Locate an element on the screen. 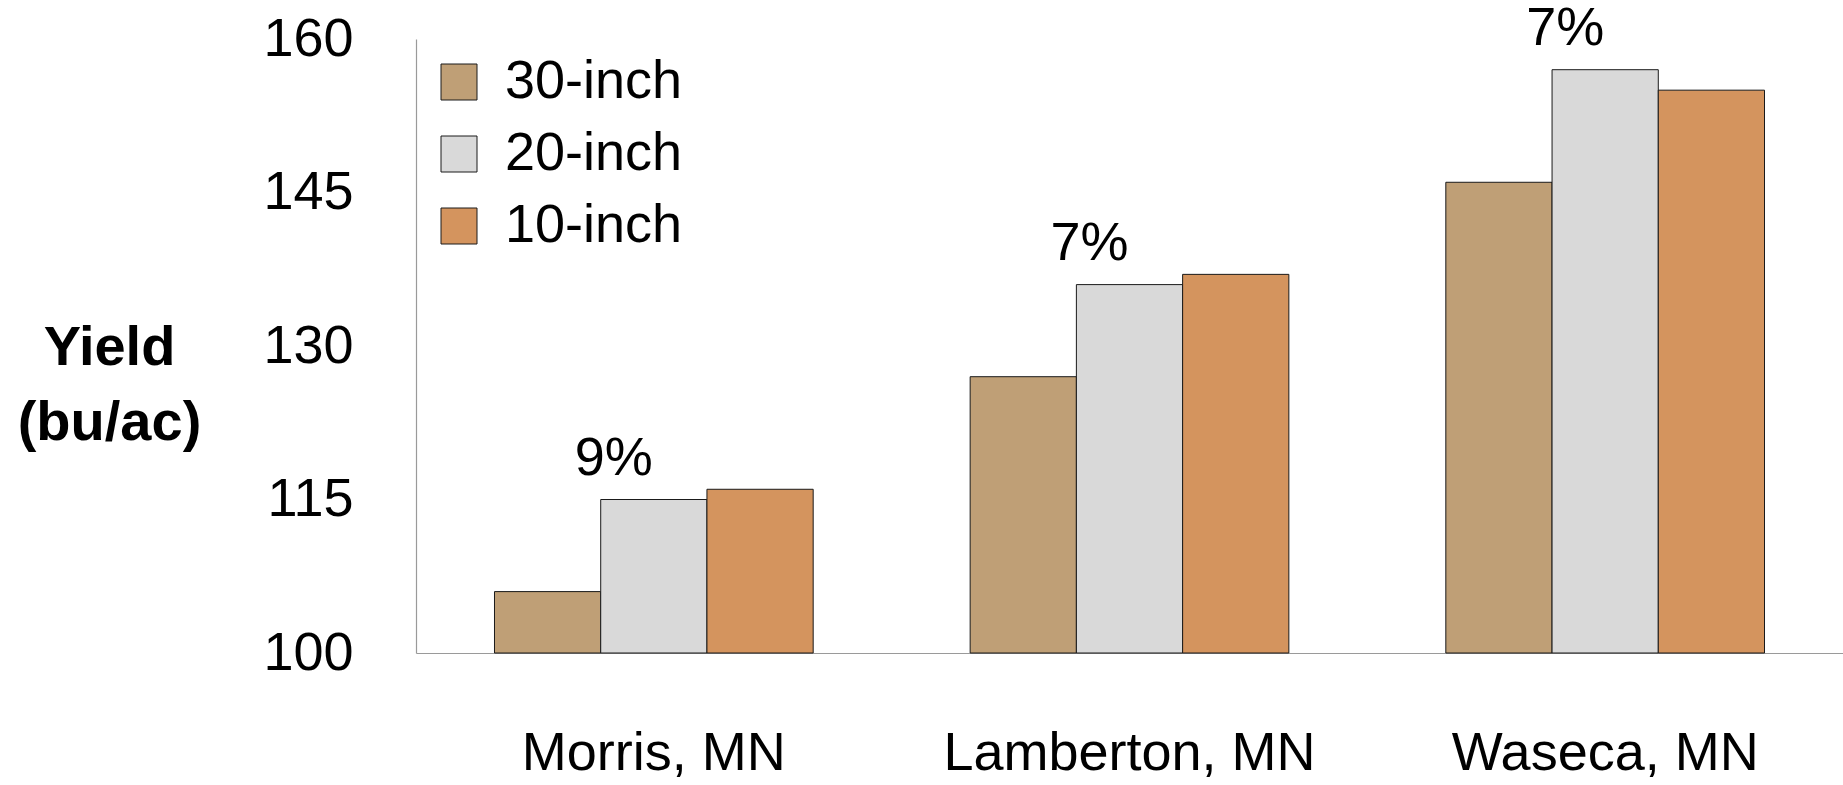 This screenshot has height=785, width=1843. y-axis-title: Yield (bu/ac) is located at coordinates (109, 382).